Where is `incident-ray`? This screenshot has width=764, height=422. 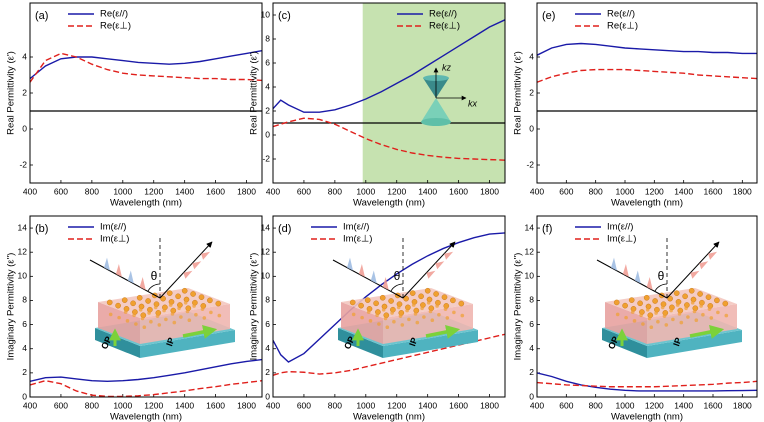 incident-ray is located at coordinates (368, 279).